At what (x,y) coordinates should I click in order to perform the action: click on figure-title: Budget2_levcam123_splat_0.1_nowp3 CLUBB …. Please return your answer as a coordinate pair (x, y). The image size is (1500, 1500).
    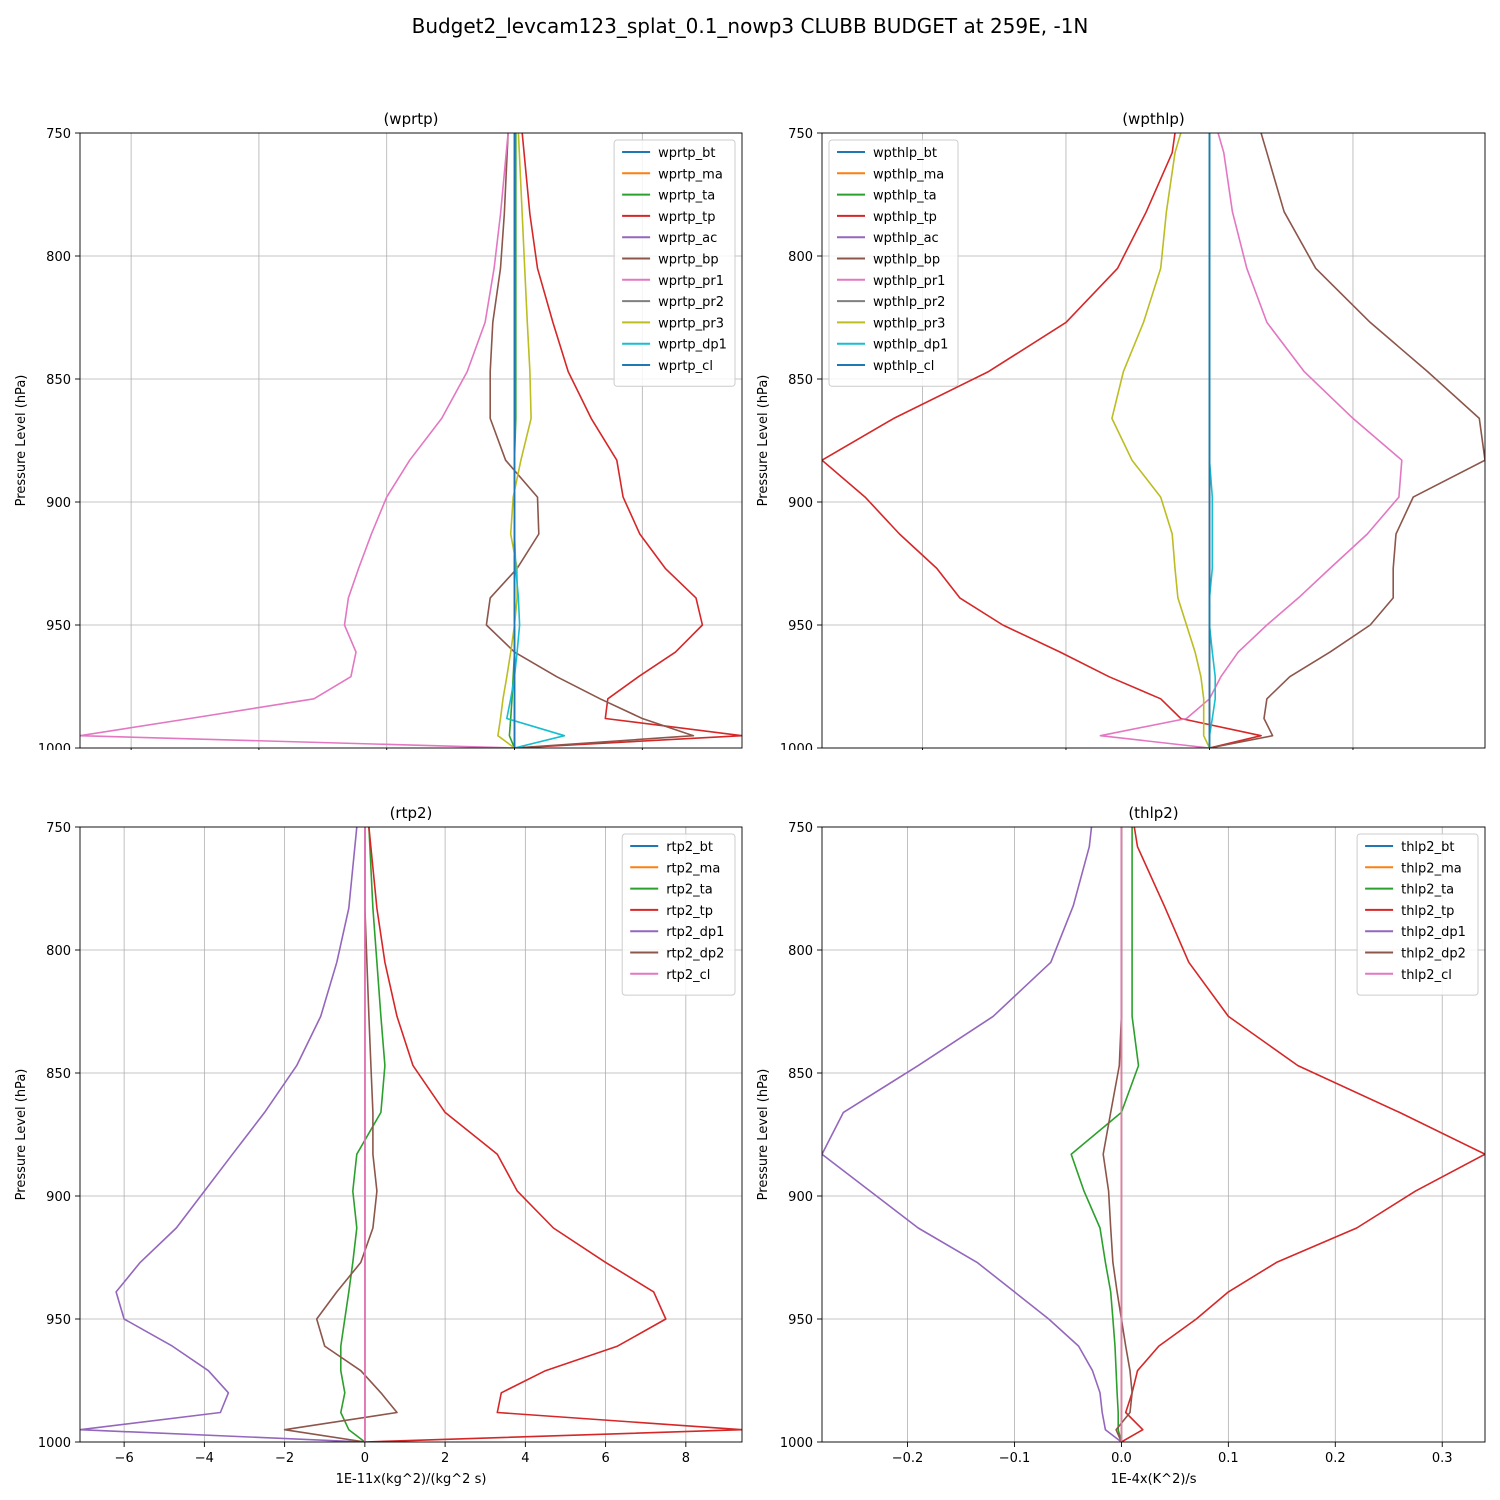
    Looking at the image, I should click on (750, 26).